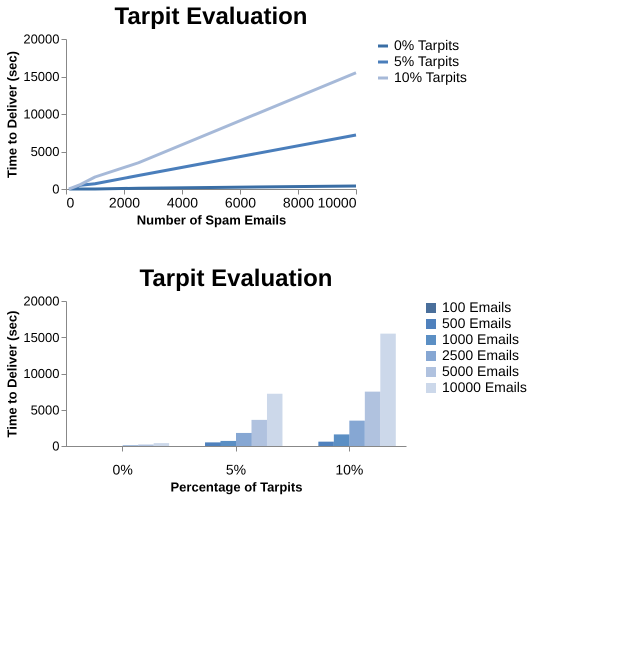  I want to click on legend-label: 5% Tarpits, so click(427, 61).